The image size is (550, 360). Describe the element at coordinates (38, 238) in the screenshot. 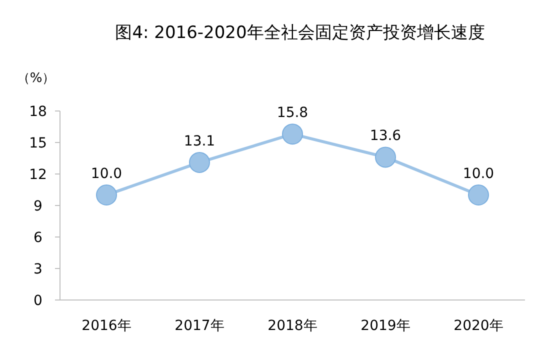

I see `ytick: 6` at that location.